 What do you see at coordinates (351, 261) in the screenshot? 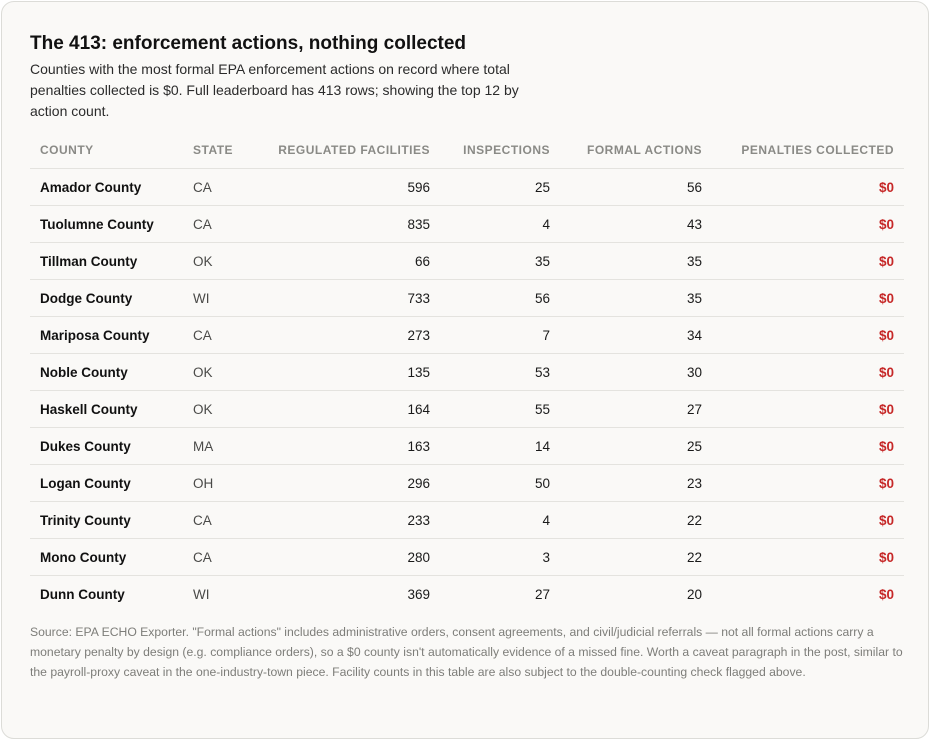
I see `cell-regulated-facilities: 66` at bounding box center [351, 261].